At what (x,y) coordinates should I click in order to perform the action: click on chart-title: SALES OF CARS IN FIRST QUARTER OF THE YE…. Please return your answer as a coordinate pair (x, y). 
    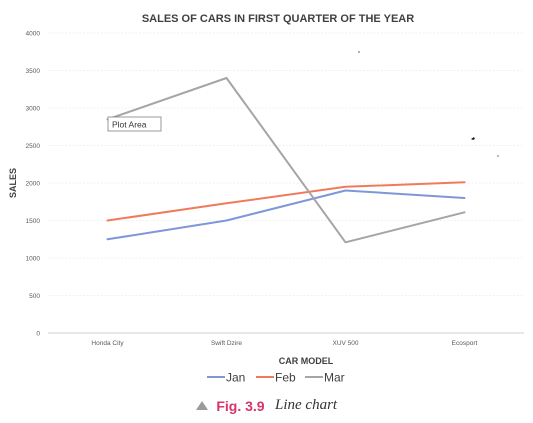
    Looking at the image, I should click on (278, 19).